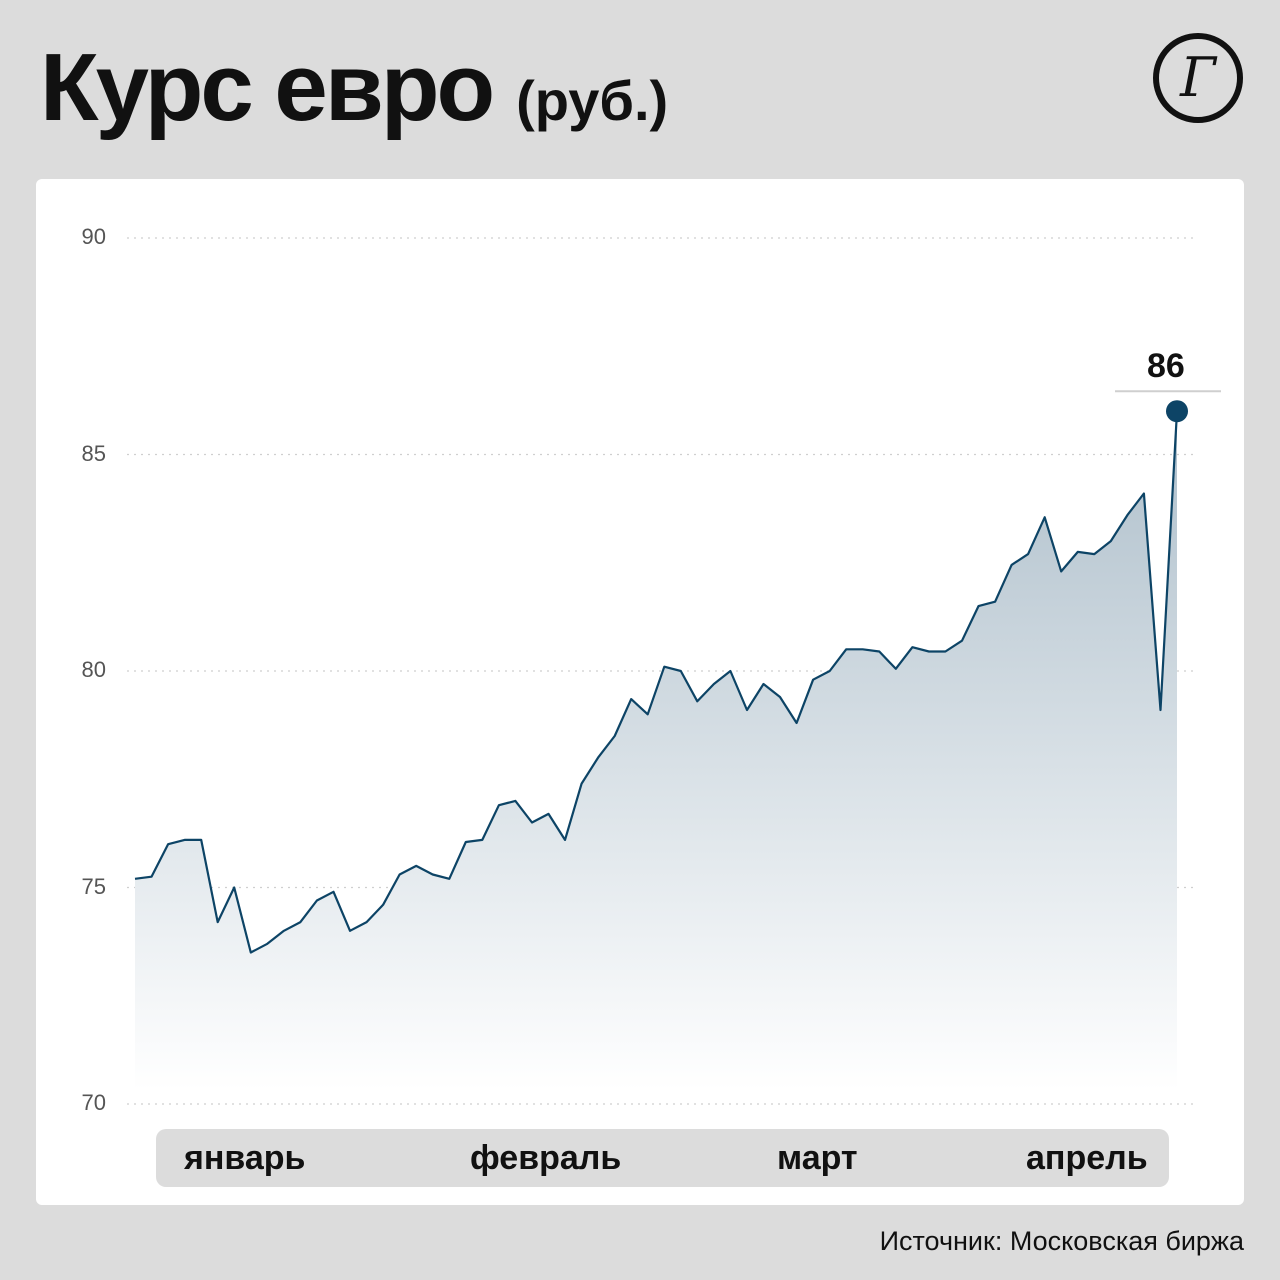  I want to click on gazeta-logo-icon: Г, so click(1198, 78).